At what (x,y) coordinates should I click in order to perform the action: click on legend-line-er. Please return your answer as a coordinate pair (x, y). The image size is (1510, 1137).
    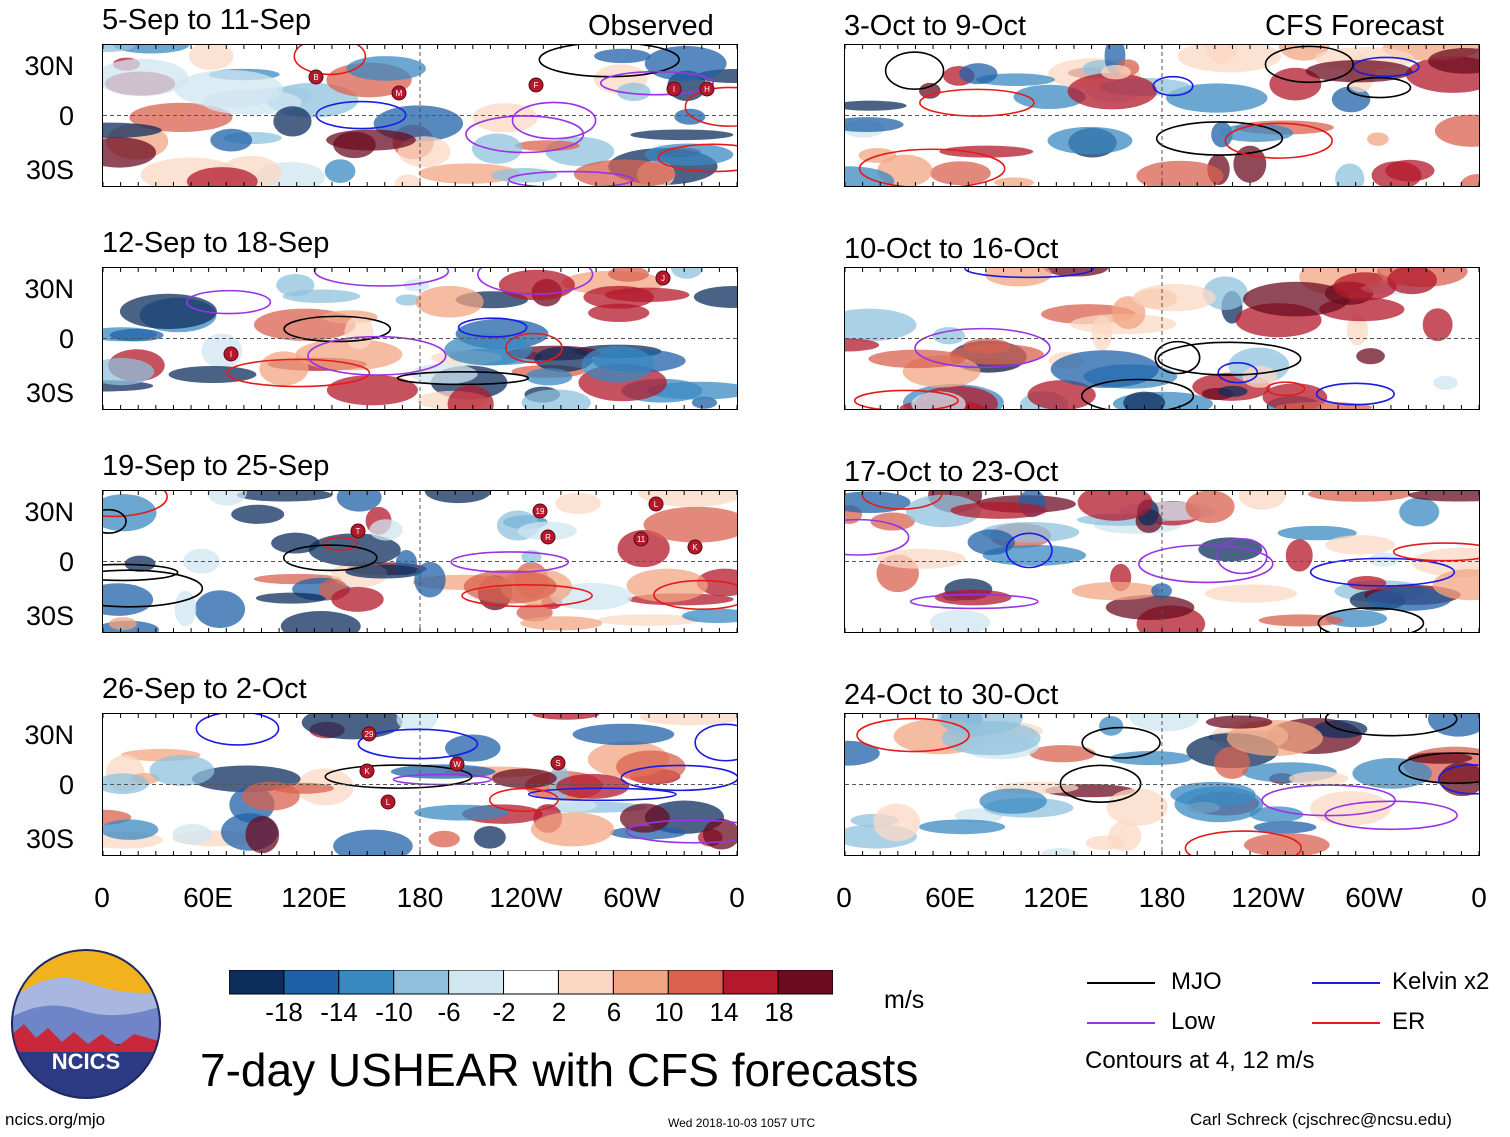
    Looking at the image, I should click on (1346, 1023).